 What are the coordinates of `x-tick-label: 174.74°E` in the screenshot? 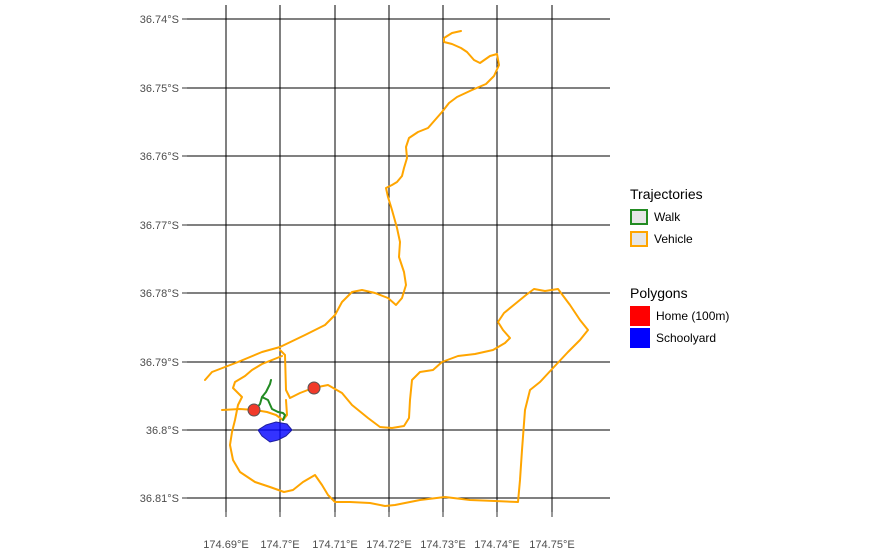 It's located at (496, 545).